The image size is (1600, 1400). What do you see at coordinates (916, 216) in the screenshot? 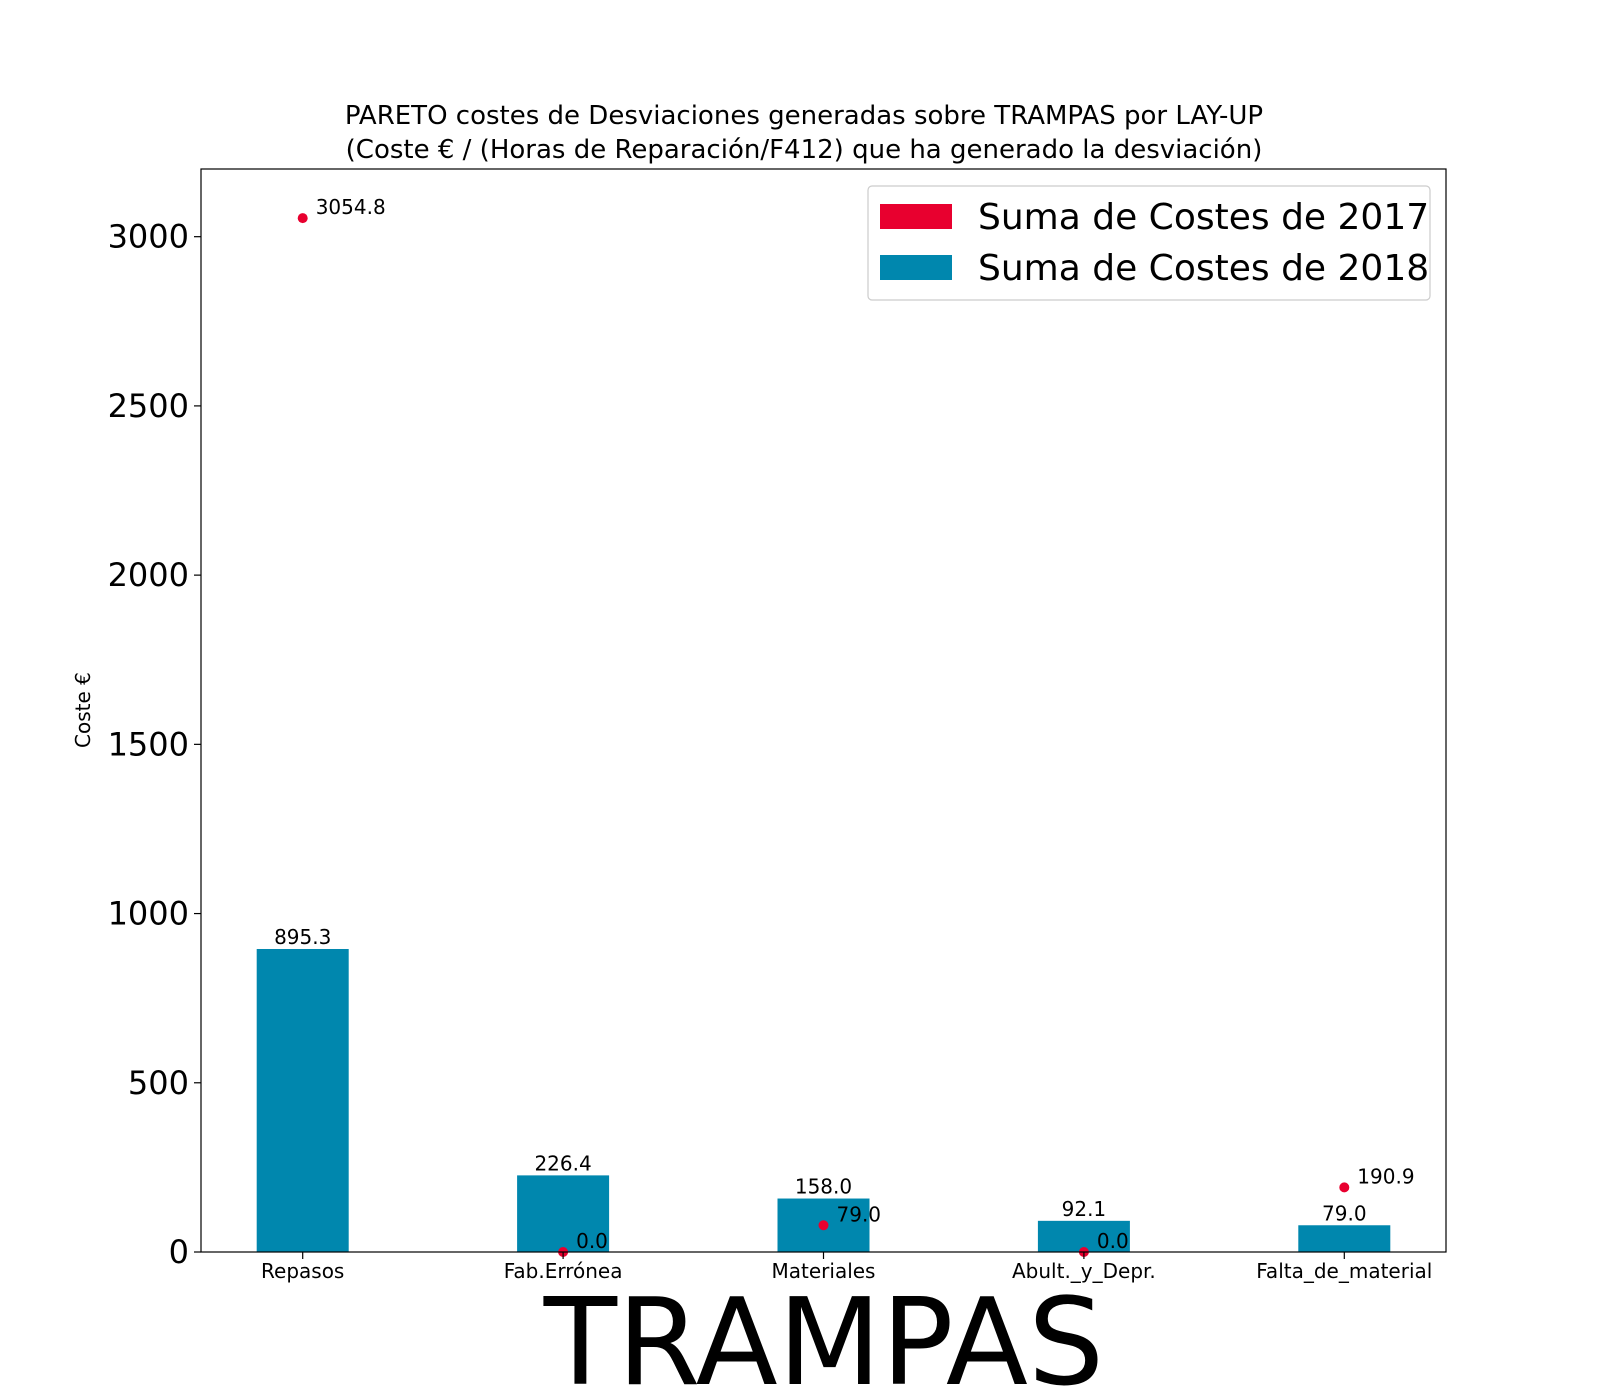
I see `legend-swatch-2017` at bounding box center [916, 216].